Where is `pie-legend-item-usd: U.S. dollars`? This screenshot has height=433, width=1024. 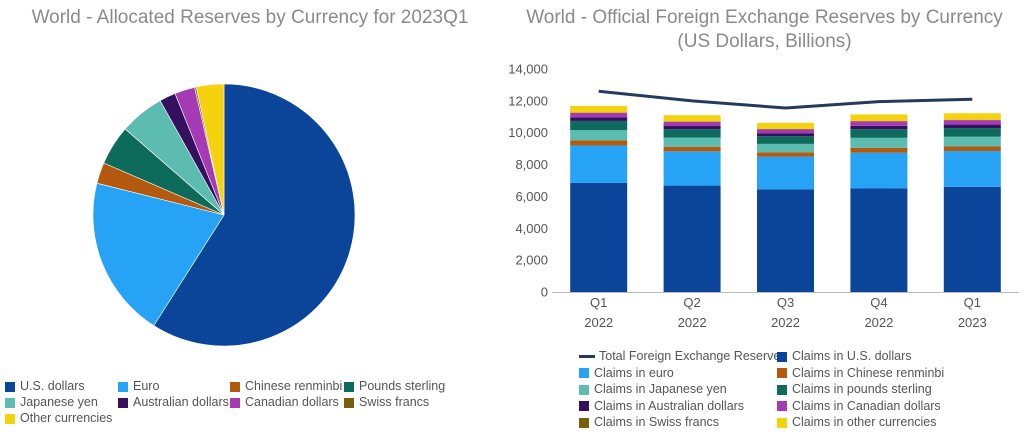 pie-legend-item-usd: U.S. dollars is located at coordinates (45, 386).